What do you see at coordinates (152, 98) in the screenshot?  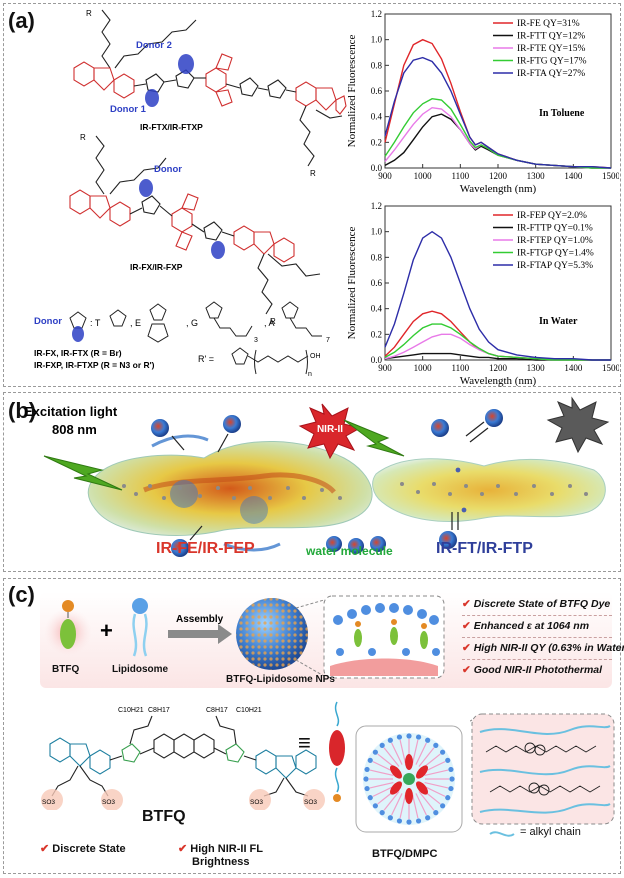 I see `donor1-ellipse` at bounding box center [152, 98].